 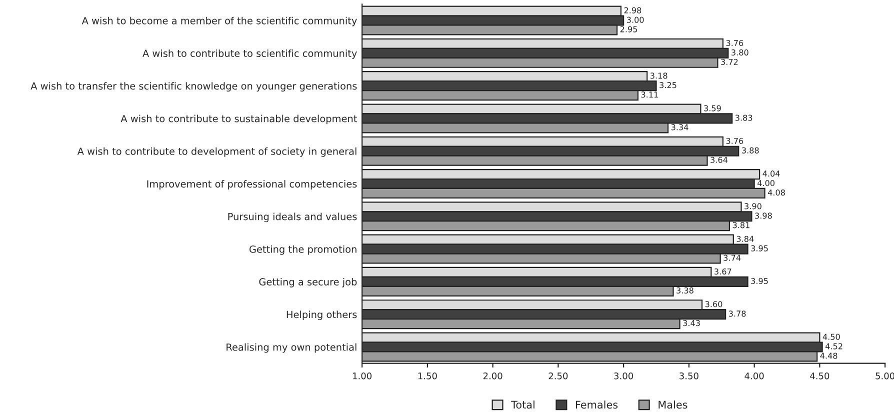 I want to click on data-label: 3.64, so click(x=719, y=159).